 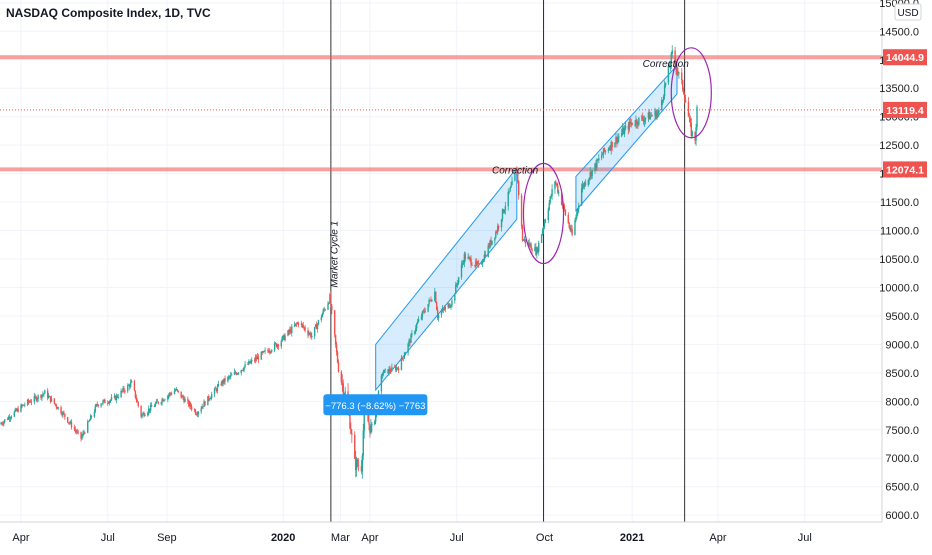 I want to click on level-price-tag-text: 12074.1, so click(x=905, y=170).